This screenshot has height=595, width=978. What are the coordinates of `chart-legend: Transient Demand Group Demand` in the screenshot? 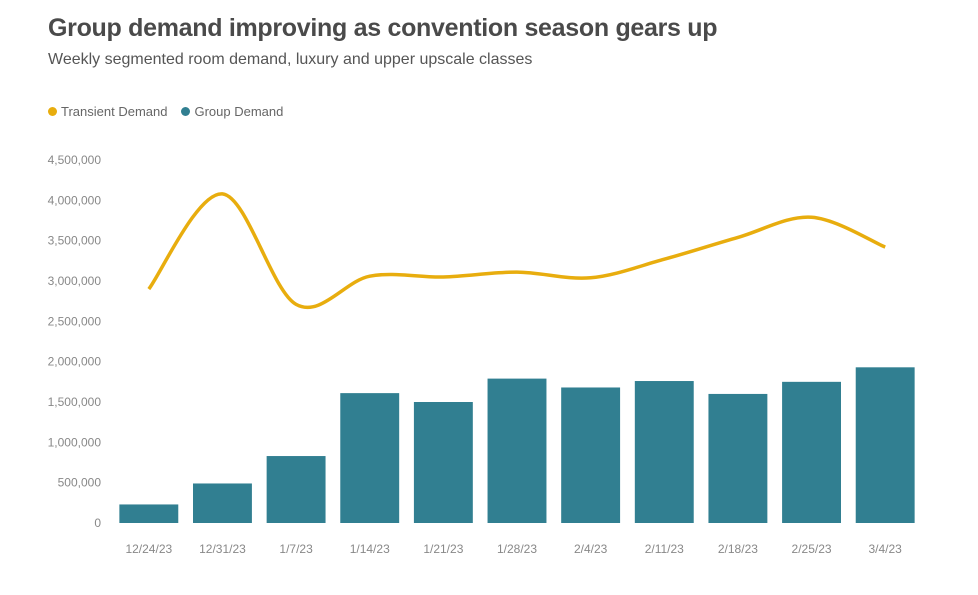 It's located at (165, 111).